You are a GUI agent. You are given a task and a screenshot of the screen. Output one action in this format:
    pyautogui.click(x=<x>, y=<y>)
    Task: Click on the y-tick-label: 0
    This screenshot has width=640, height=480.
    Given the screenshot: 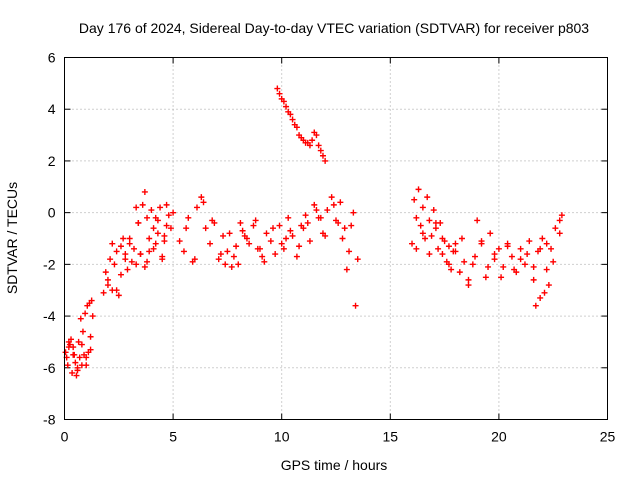 What is the action you would take?
    pyautogui.click(x=52, y=213)
    